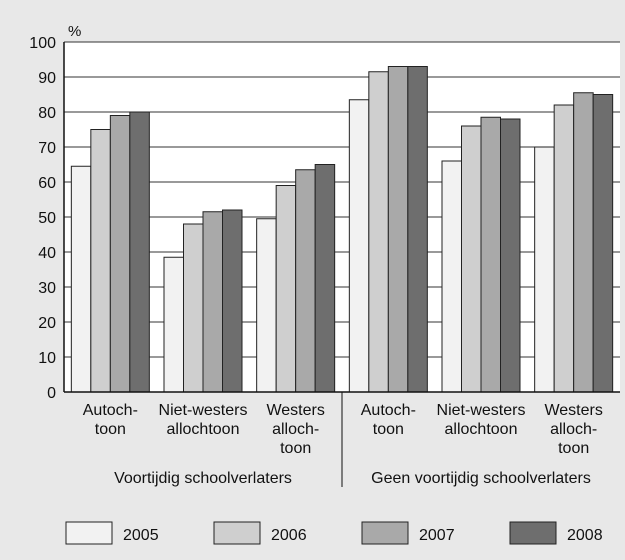  What do you see at coordinates (289, 535) in the screenshot?
I see `legend-label-2006: 2006` at bounding box center [289, 535].